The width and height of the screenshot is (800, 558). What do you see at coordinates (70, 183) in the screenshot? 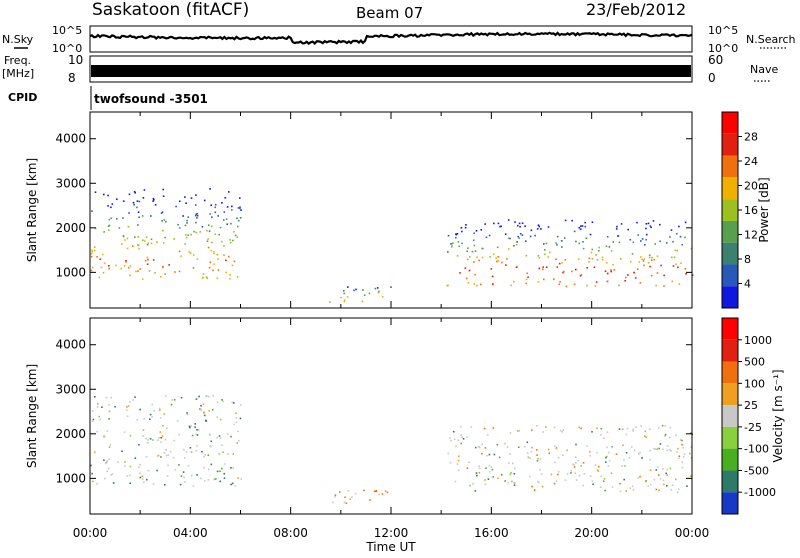
I see `y-tick-label: 3000` at bounding box center [70, 183].